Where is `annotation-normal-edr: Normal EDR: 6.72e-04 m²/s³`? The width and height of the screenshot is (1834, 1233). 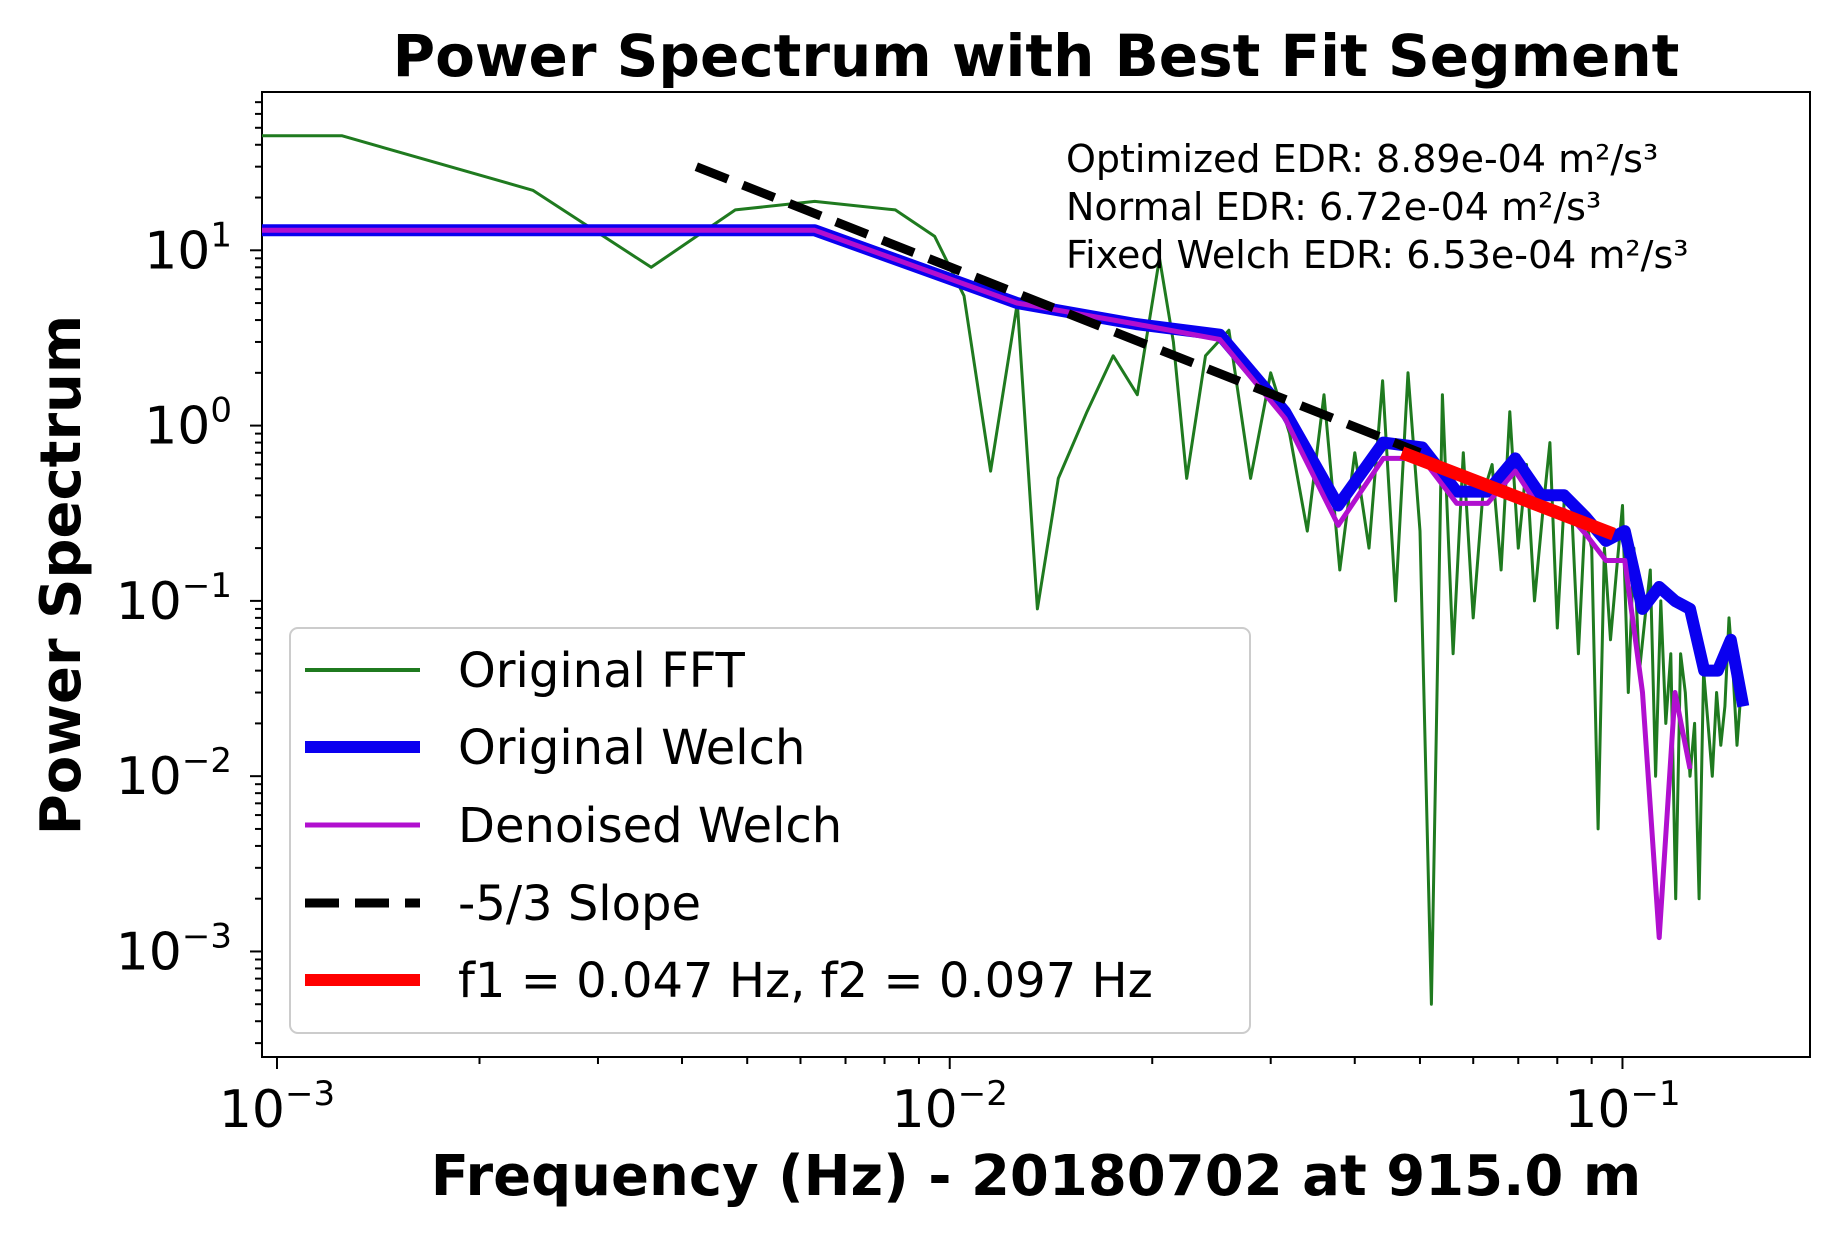 annotation-normal-edr: Normal EDR: 6.72e-04 m²/s³ is located at coordinates (1333, 207).